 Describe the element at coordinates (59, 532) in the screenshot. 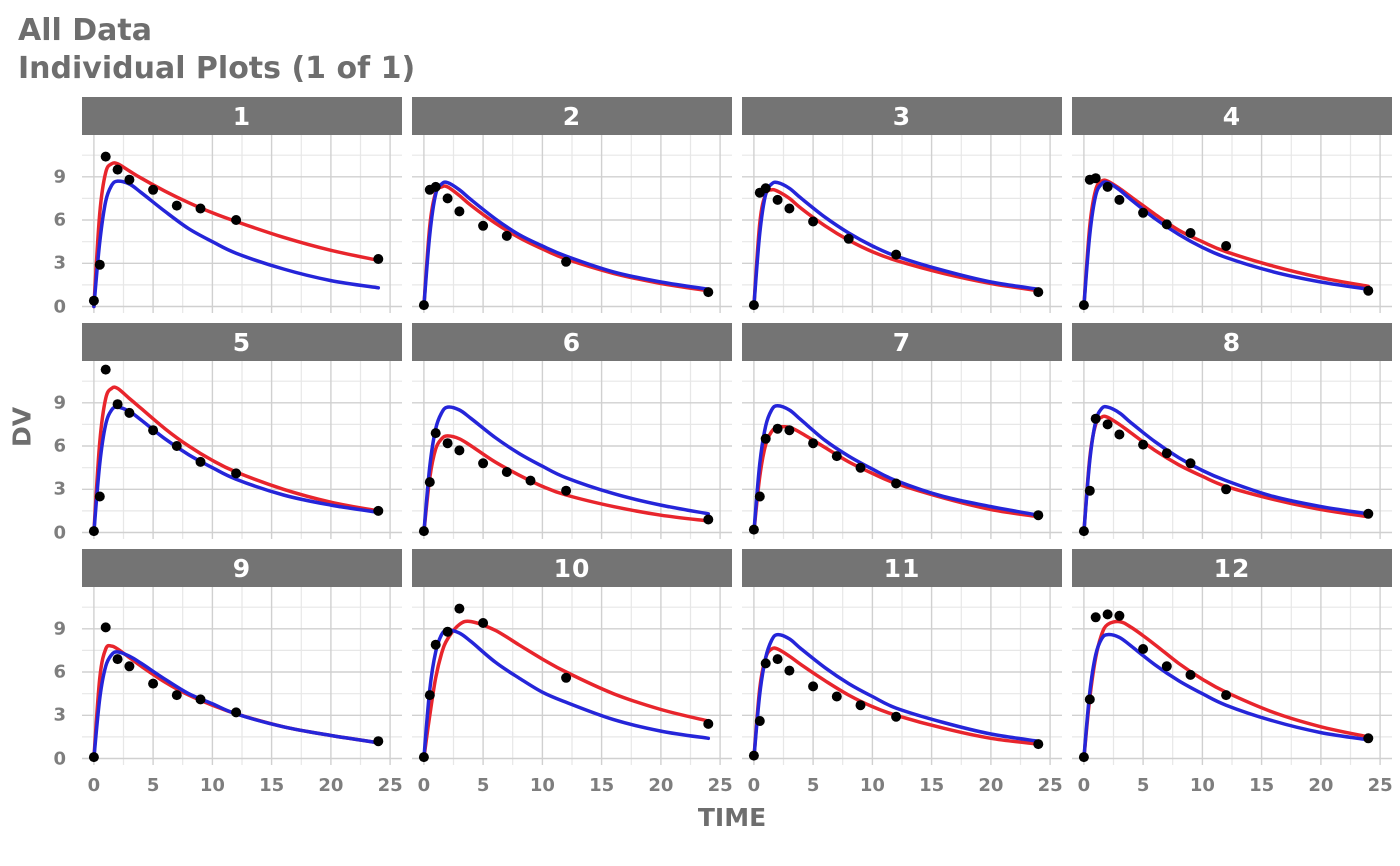

I see `y-tick-label: 0` at that location.